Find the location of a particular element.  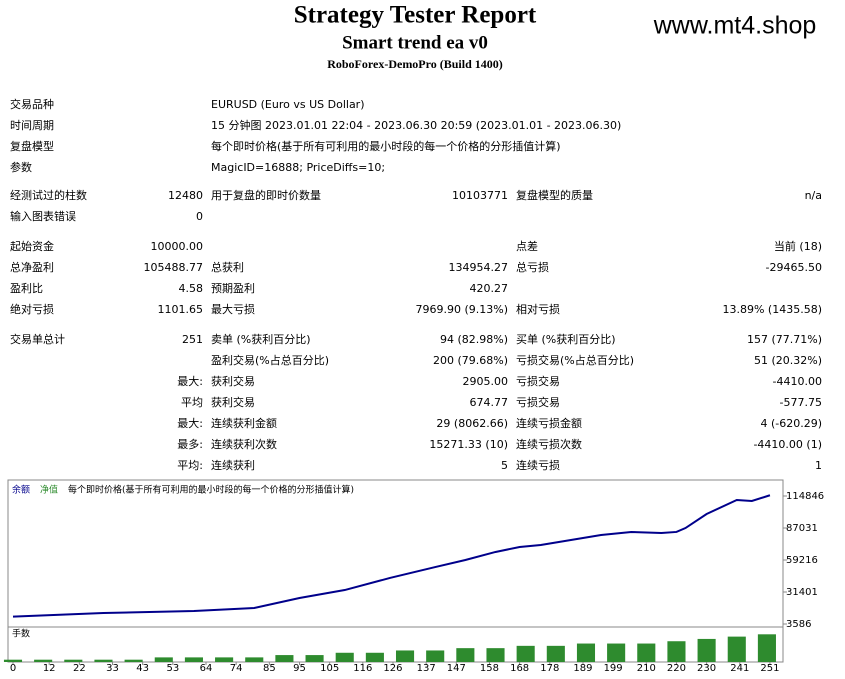

table-cell: 157 (77.71%) is located at coordinates (784, 339).